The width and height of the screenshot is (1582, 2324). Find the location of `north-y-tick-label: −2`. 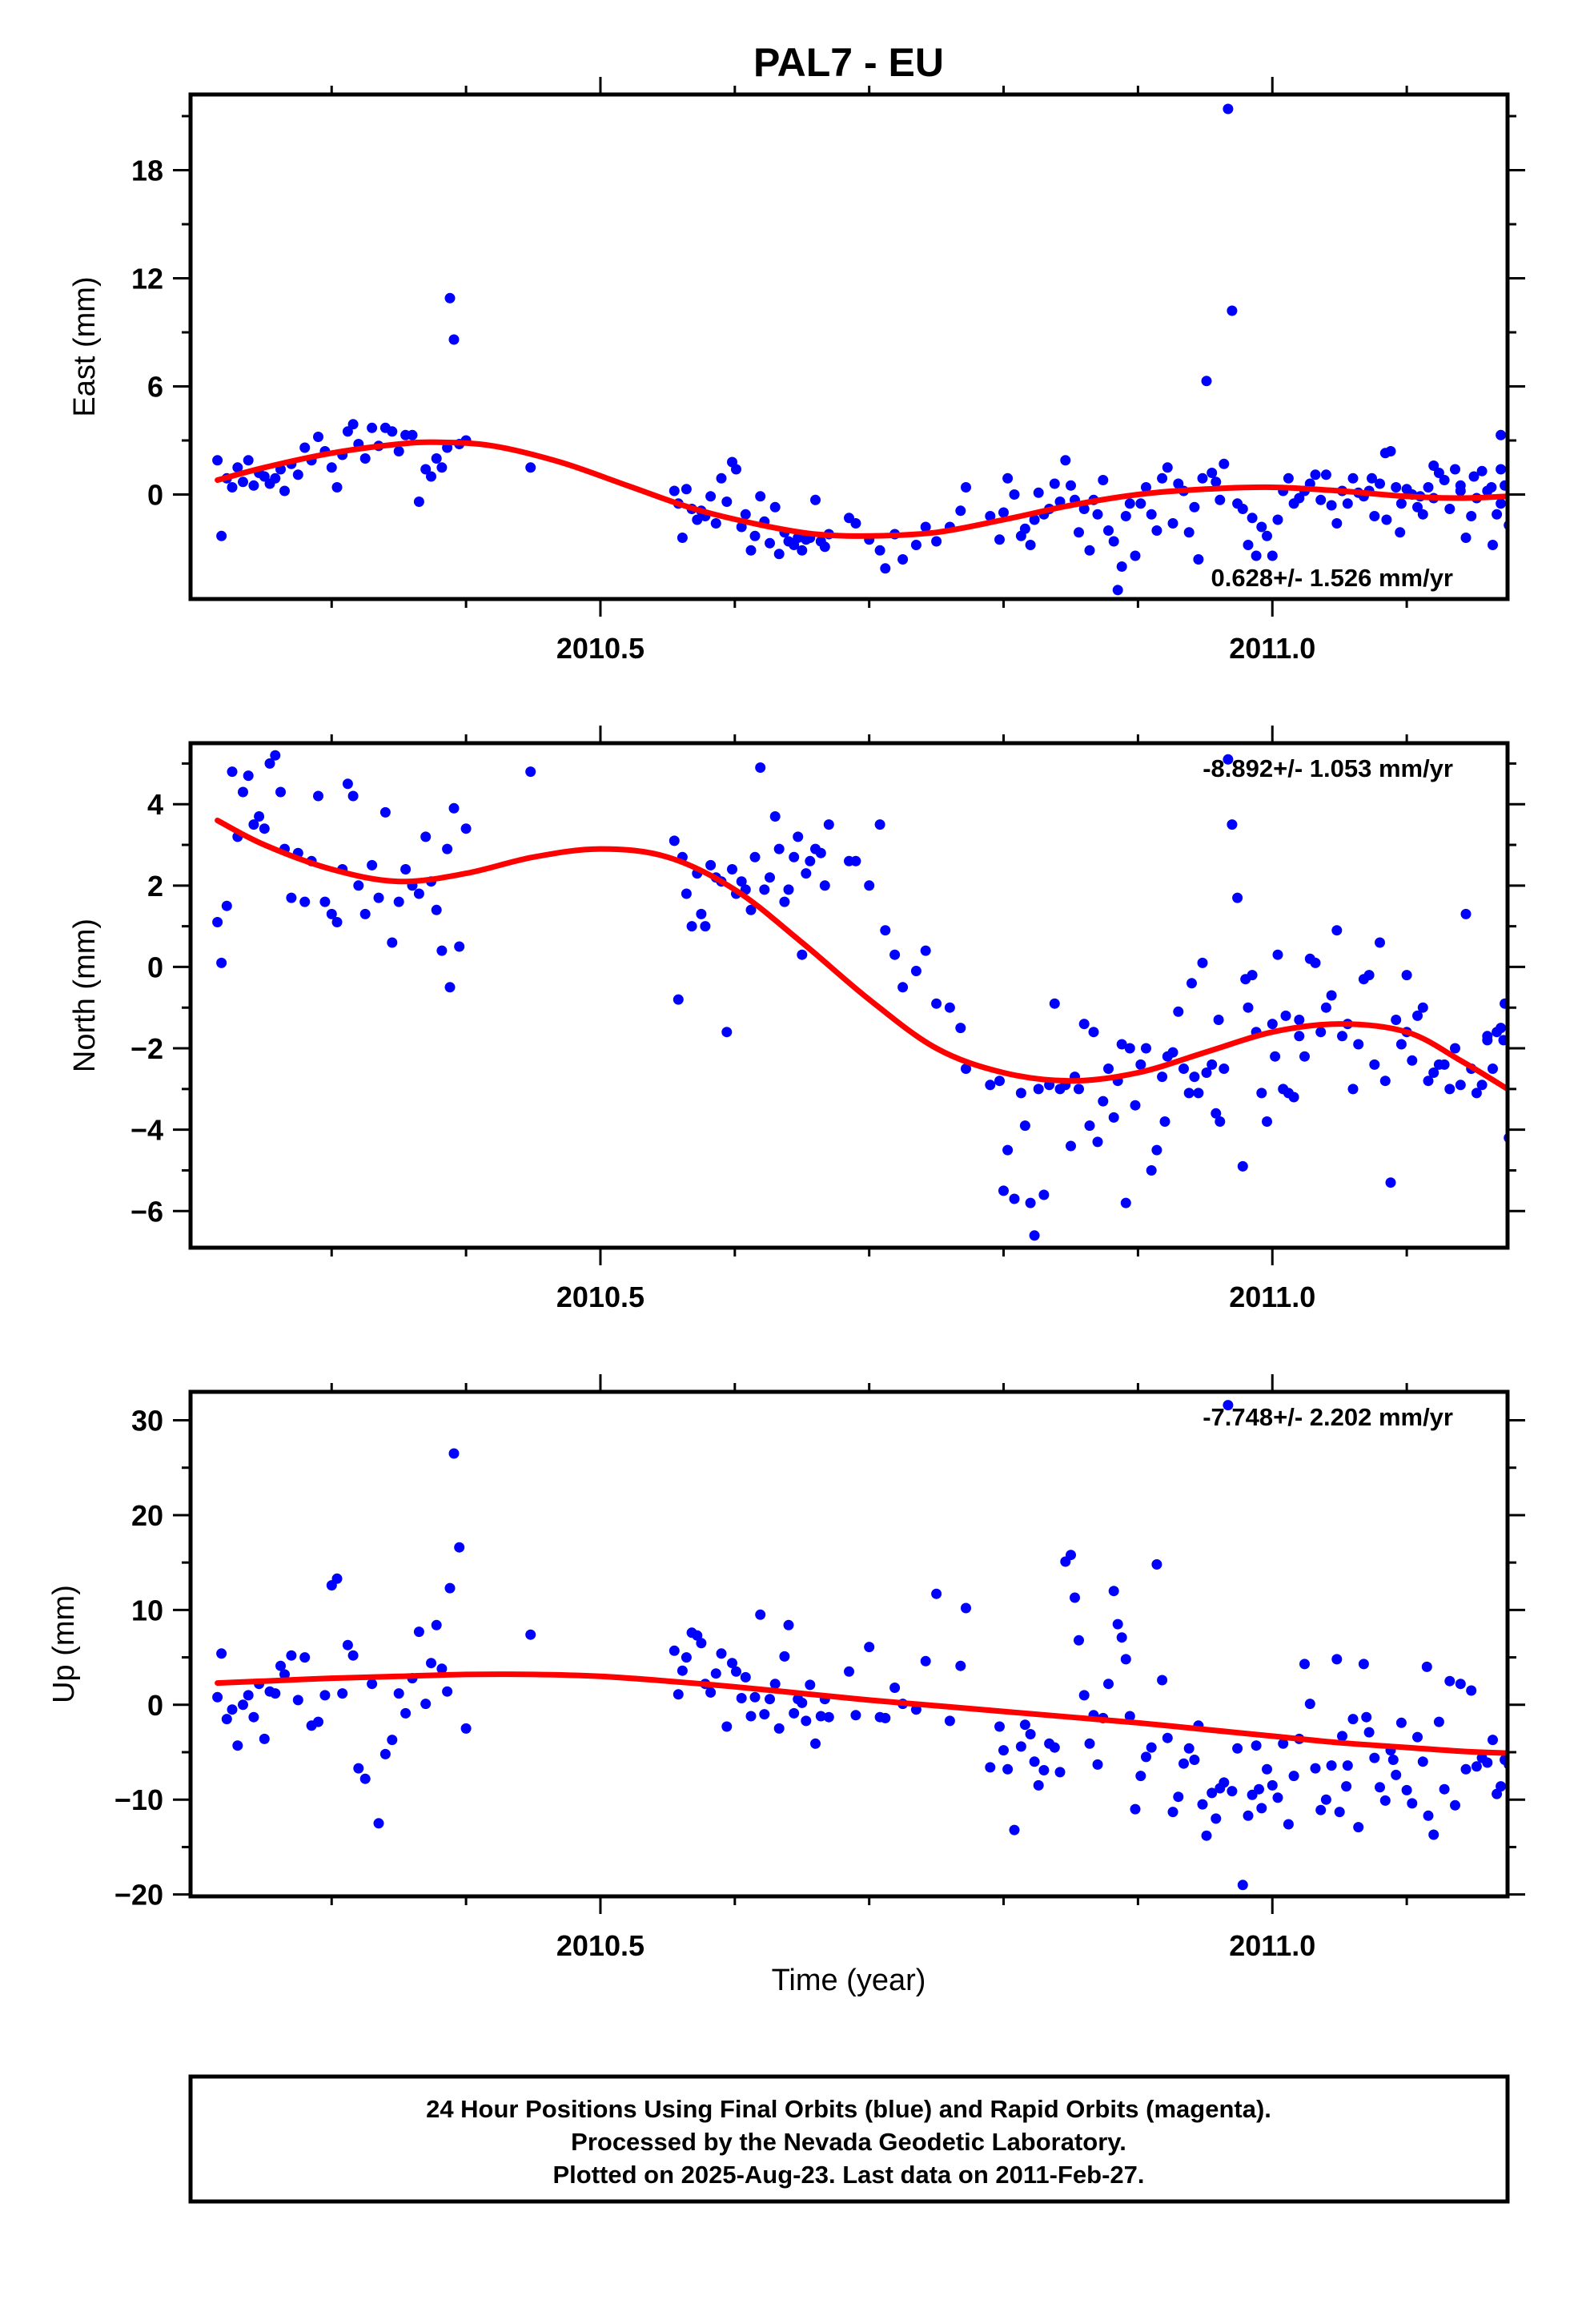

north-y-tick-label: −2 is located at coordinates (146, 1048).